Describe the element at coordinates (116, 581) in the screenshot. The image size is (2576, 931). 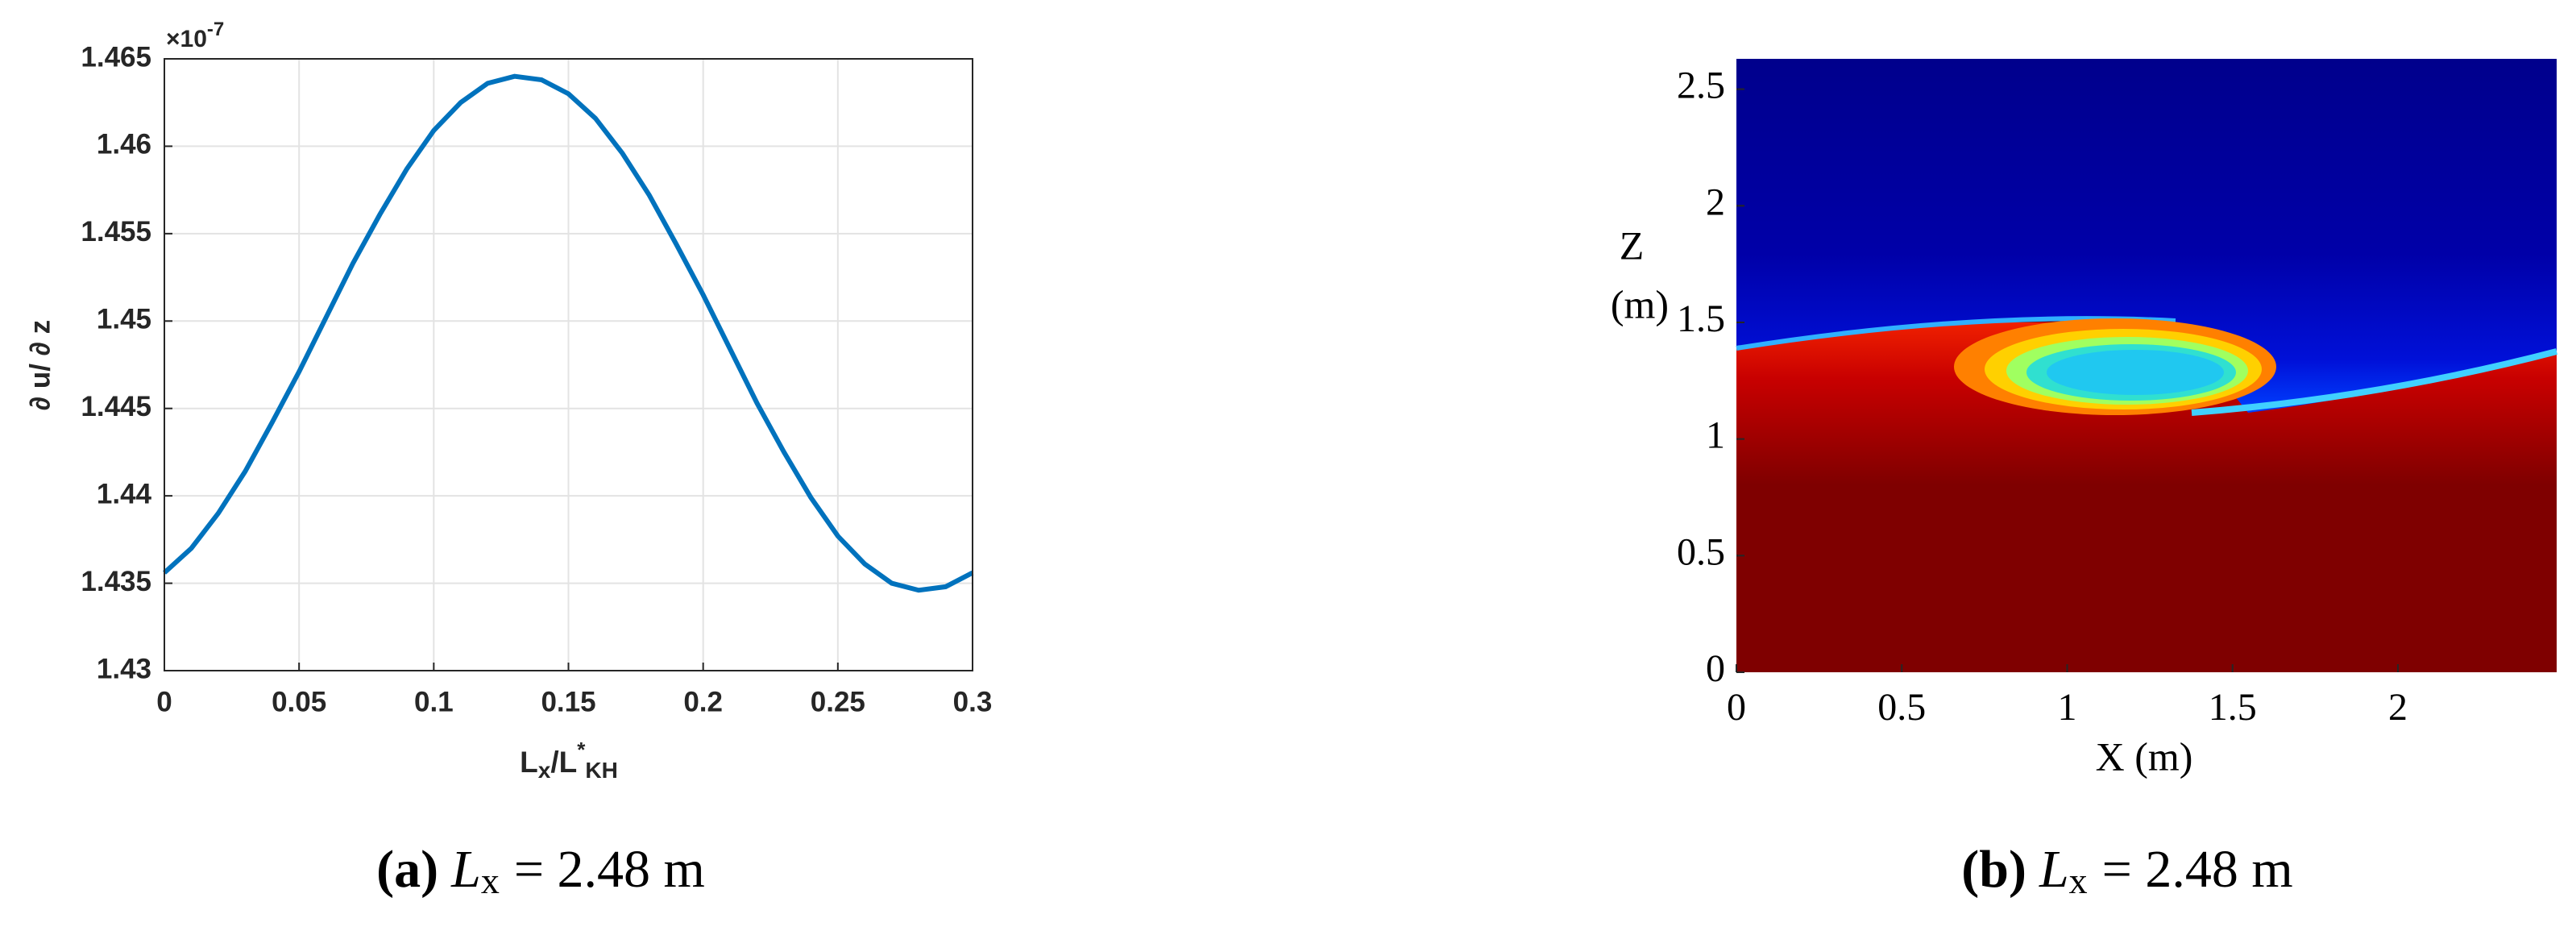
I see `y-tick-label: 1.435` at that location.